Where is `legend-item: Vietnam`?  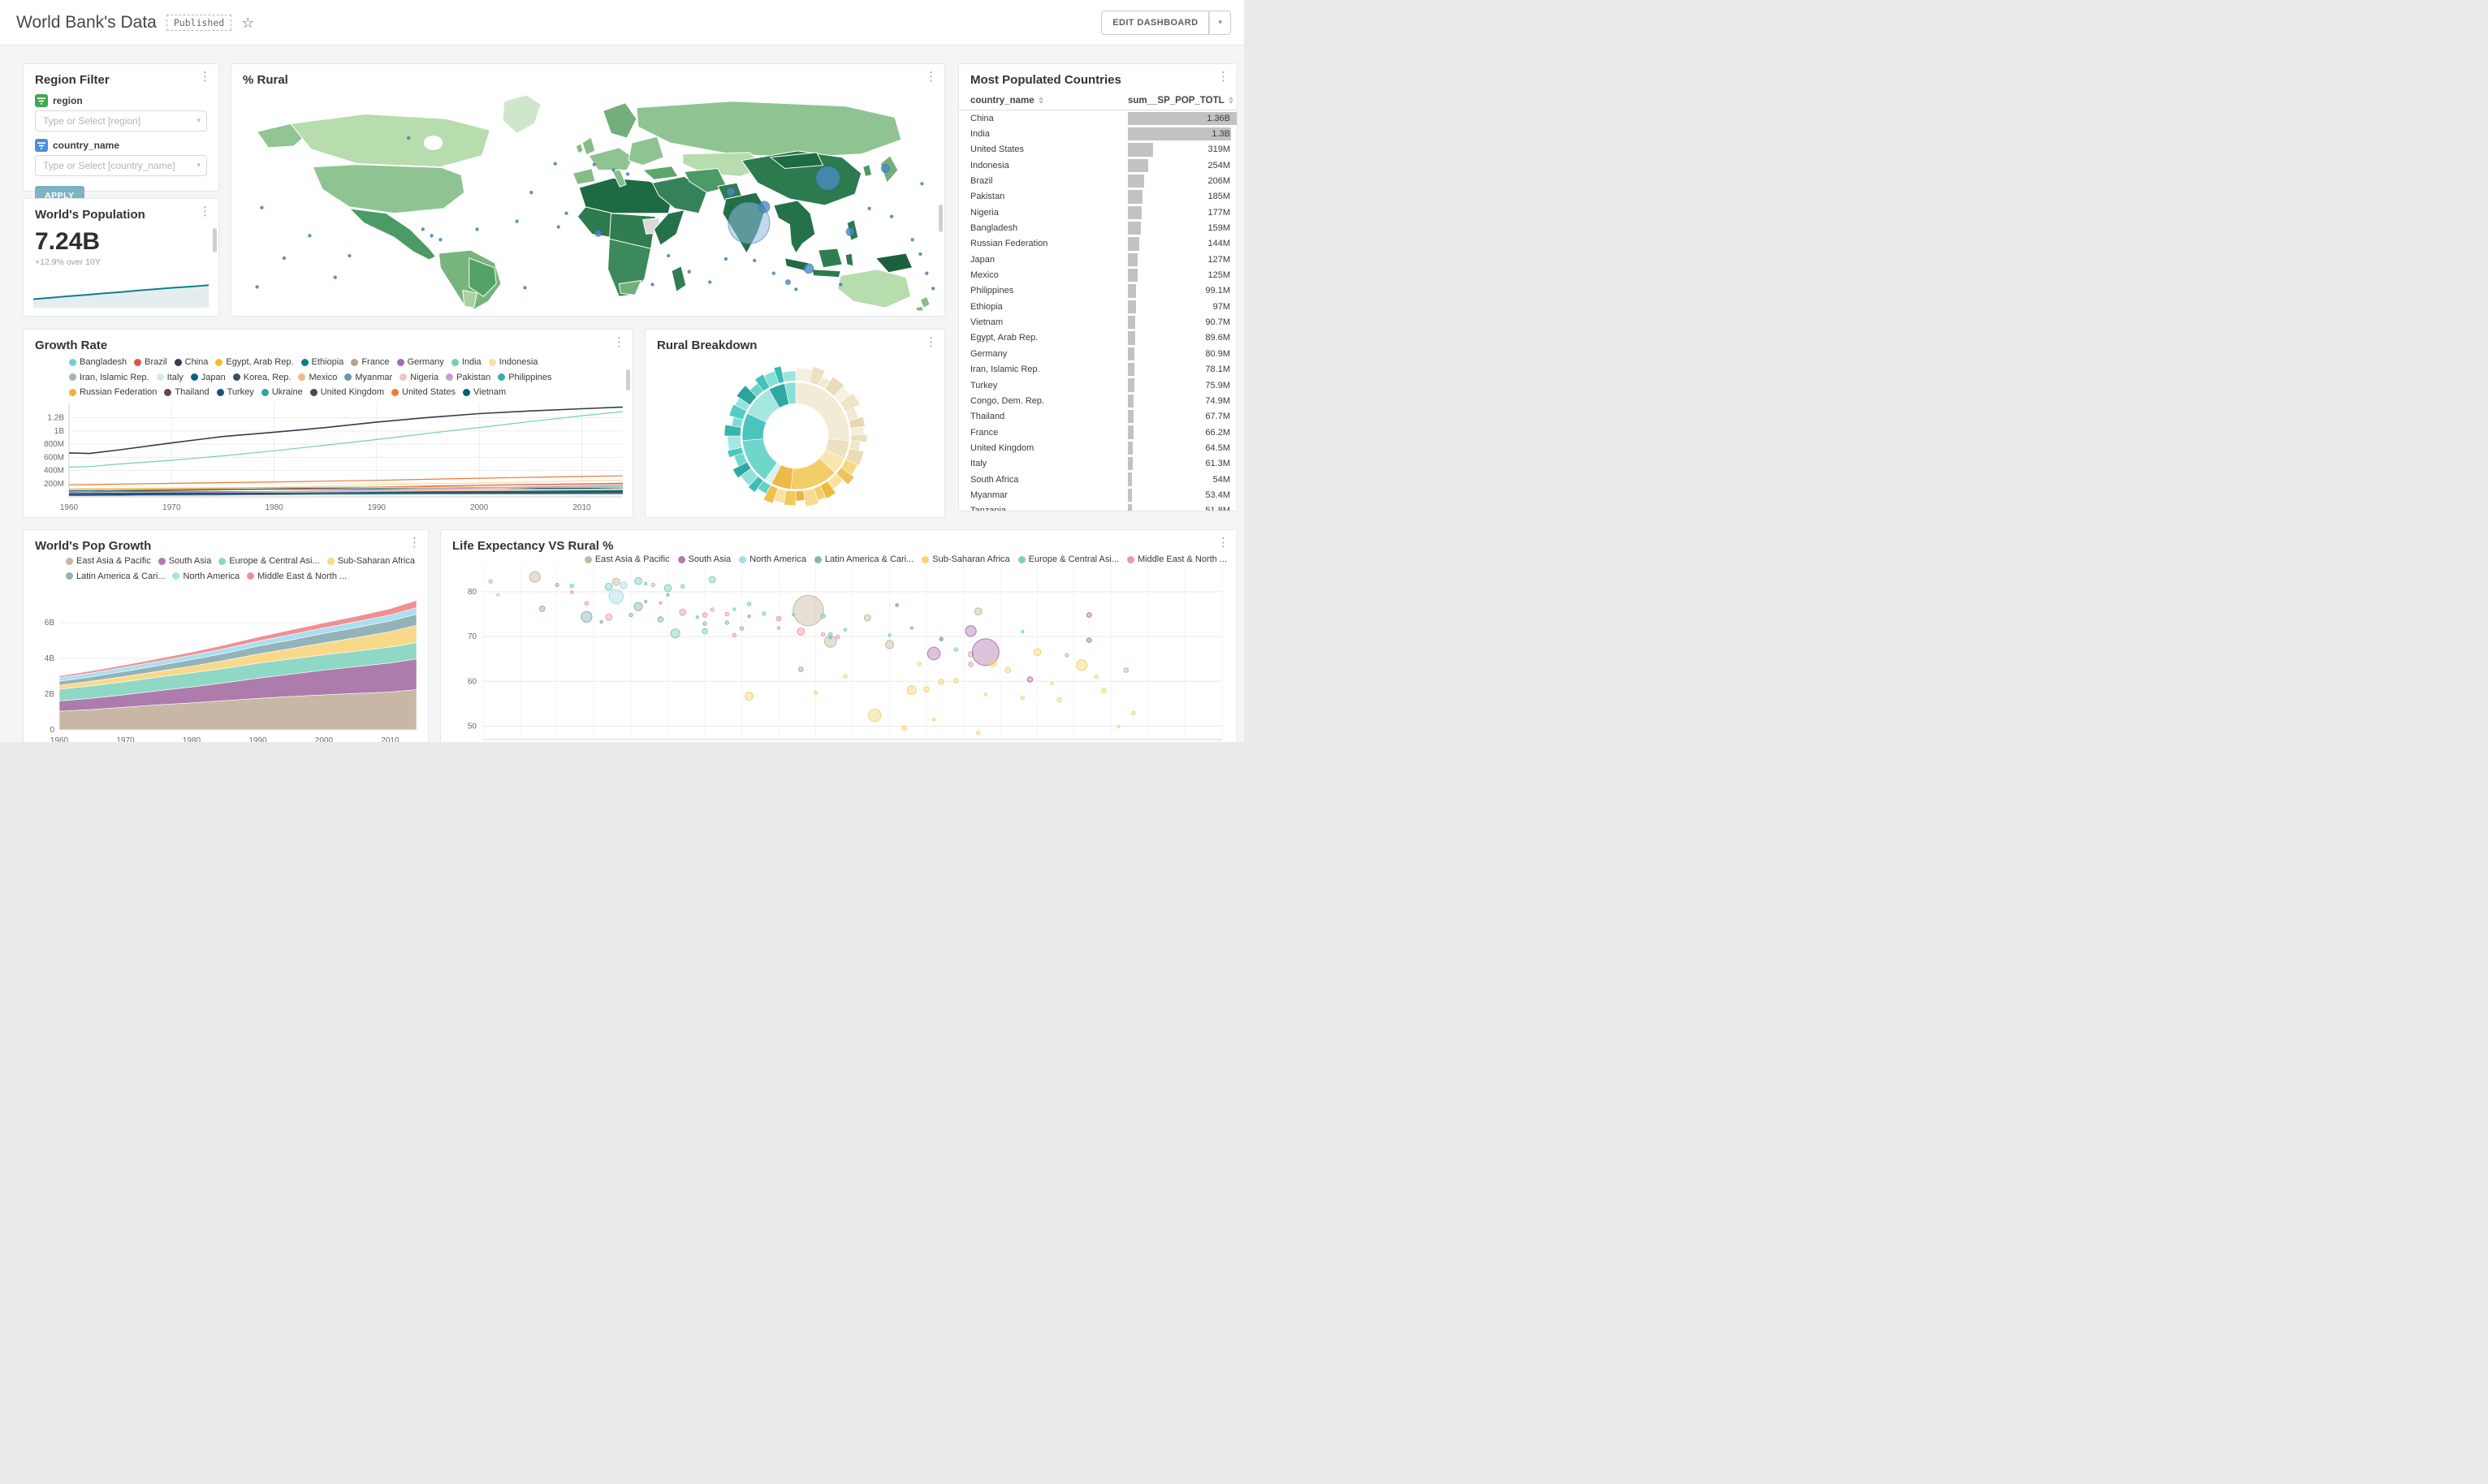
legend-item: Vietnam is located at coordinates (484, 392).